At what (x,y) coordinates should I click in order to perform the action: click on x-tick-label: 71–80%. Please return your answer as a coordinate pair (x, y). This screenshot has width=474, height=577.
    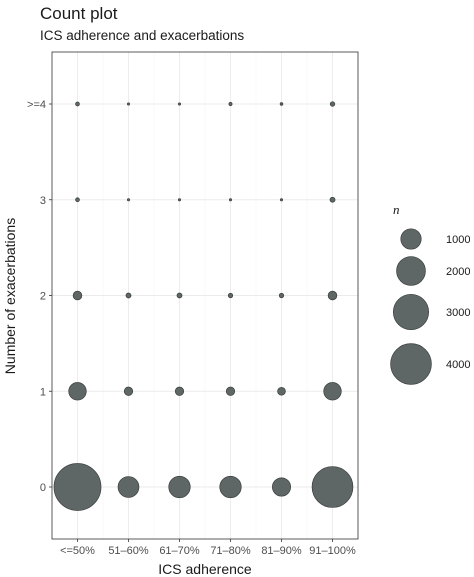
    Looking at the image, I should click on (230, 551).